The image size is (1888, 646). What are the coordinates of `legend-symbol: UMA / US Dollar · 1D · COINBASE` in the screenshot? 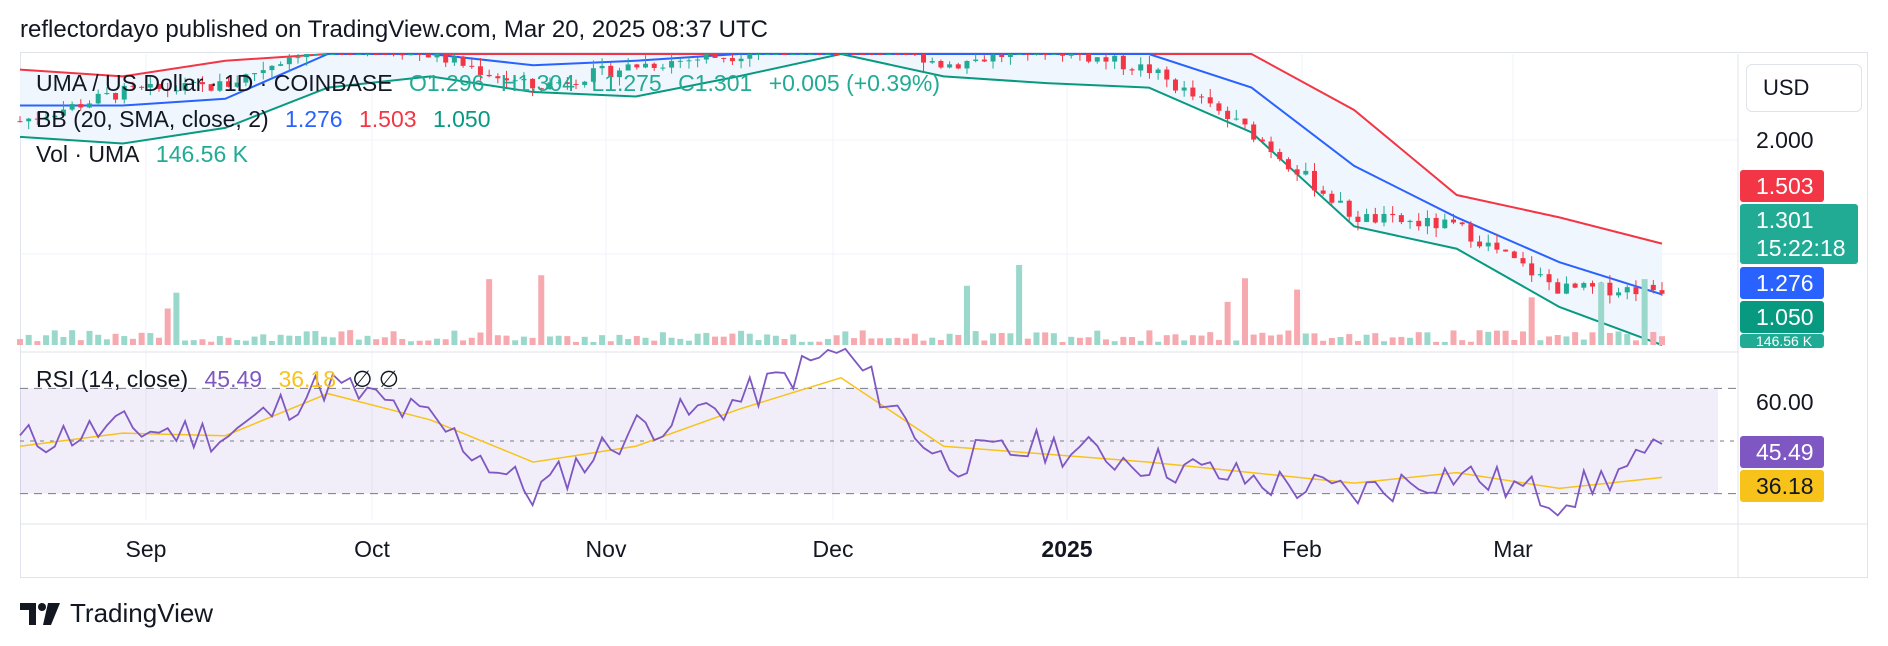 It's located at (214, 83).